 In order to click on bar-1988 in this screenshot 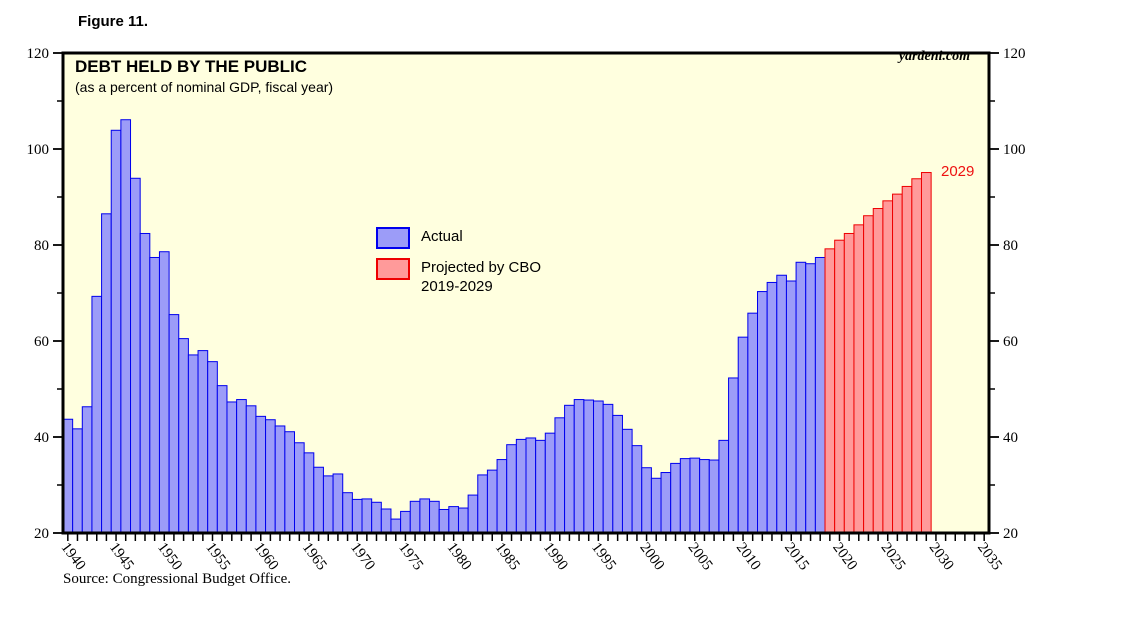, I will do `click(531, 485)`.